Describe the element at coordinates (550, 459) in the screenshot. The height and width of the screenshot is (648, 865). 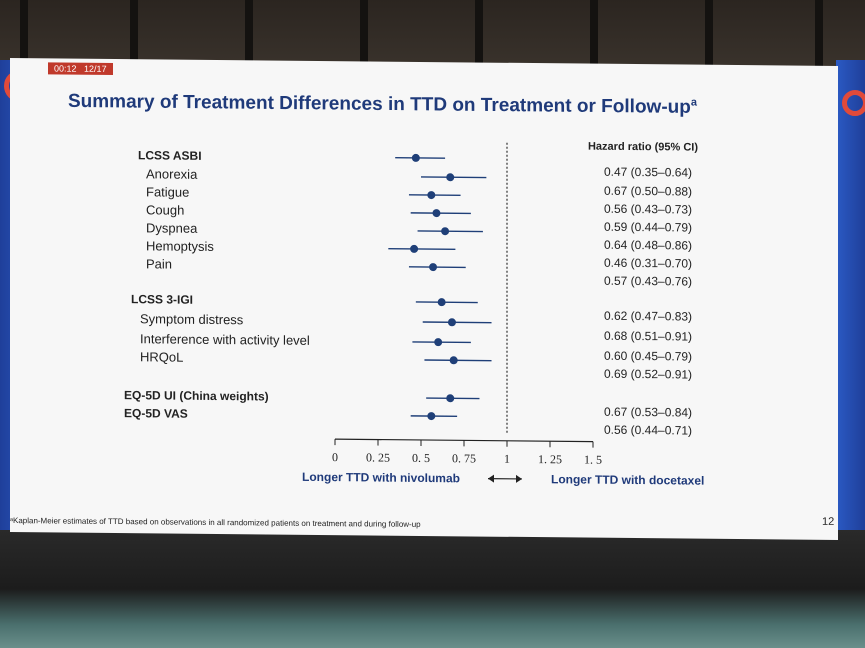
I see `x-tick-label: 1. 25` at that location.